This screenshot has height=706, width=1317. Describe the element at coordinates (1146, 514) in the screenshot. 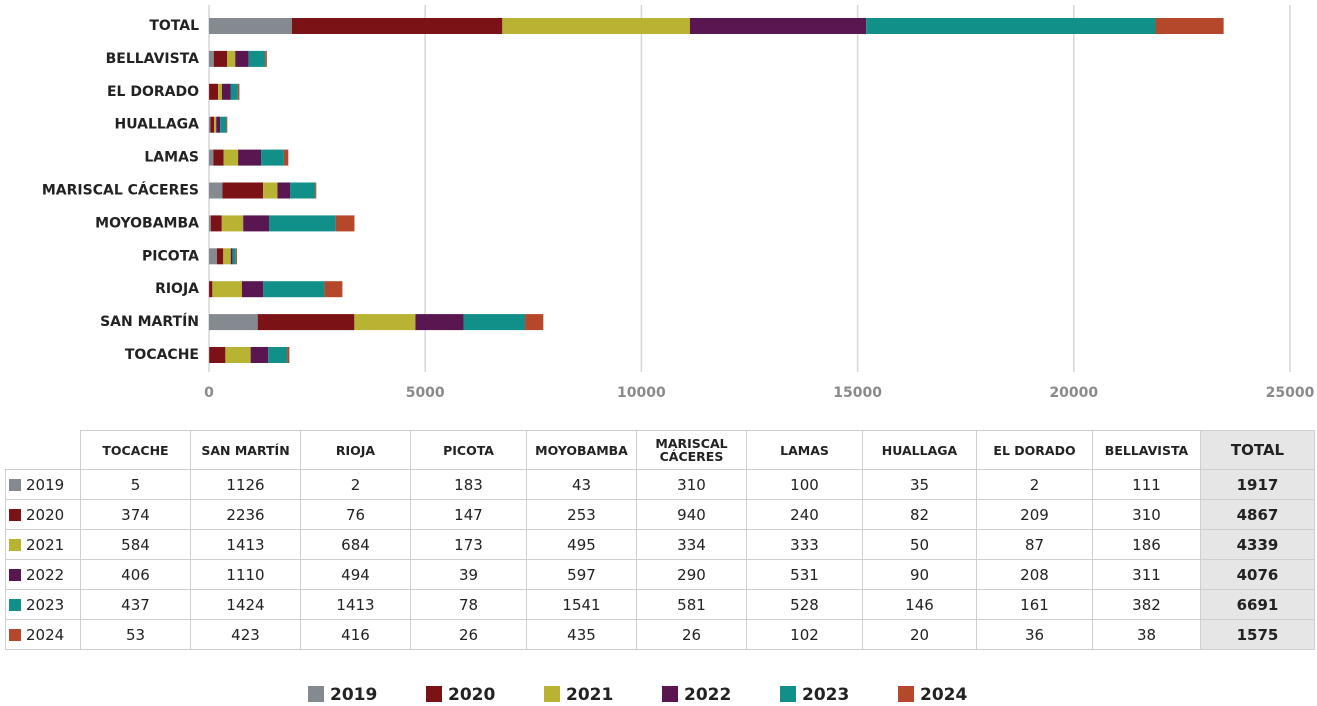

I see `value-cell: 310` at that location.